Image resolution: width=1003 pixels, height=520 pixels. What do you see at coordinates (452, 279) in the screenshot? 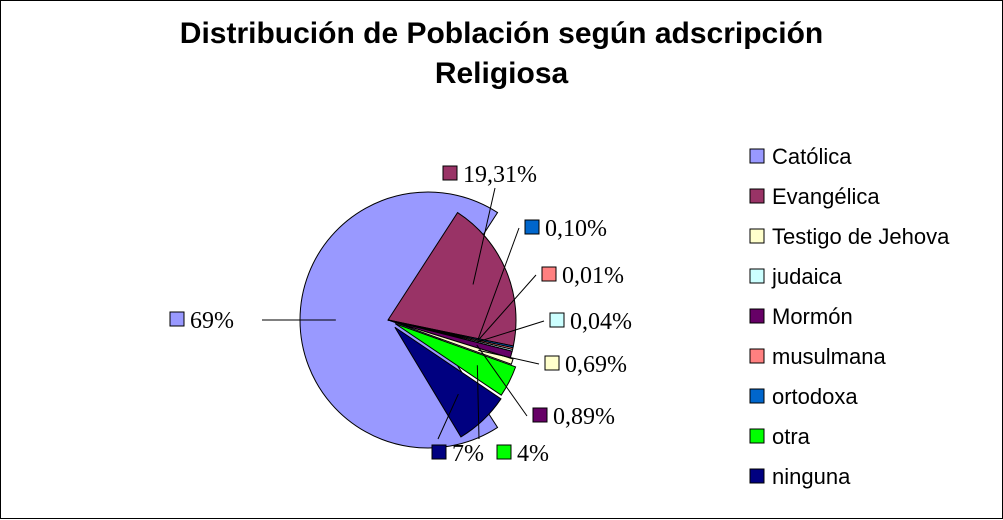
I see `pie-slice-evangelica` at bounding box center [452, 279].